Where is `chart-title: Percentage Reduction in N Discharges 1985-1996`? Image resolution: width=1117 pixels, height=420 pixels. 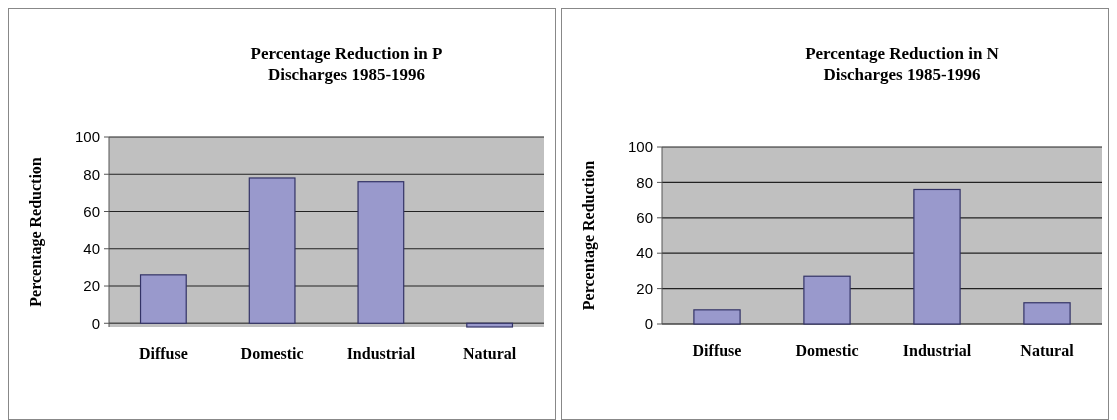 chart-title: Percentage Reduction in N Discharges 1985-1996 is located at coordinates (902, 64).